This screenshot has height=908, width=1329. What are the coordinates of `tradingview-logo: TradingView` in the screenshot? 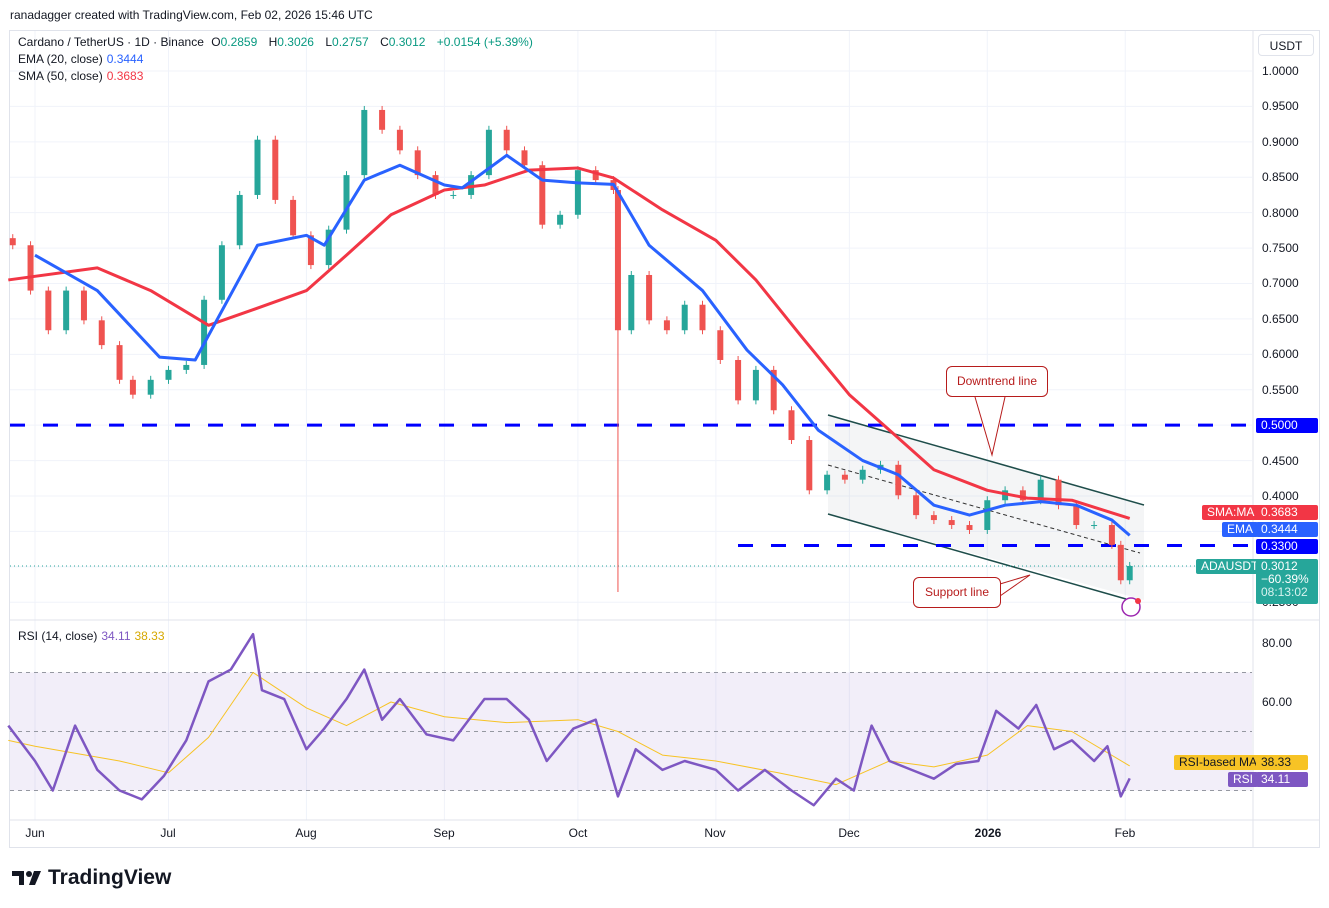 It's located at (91, 878).